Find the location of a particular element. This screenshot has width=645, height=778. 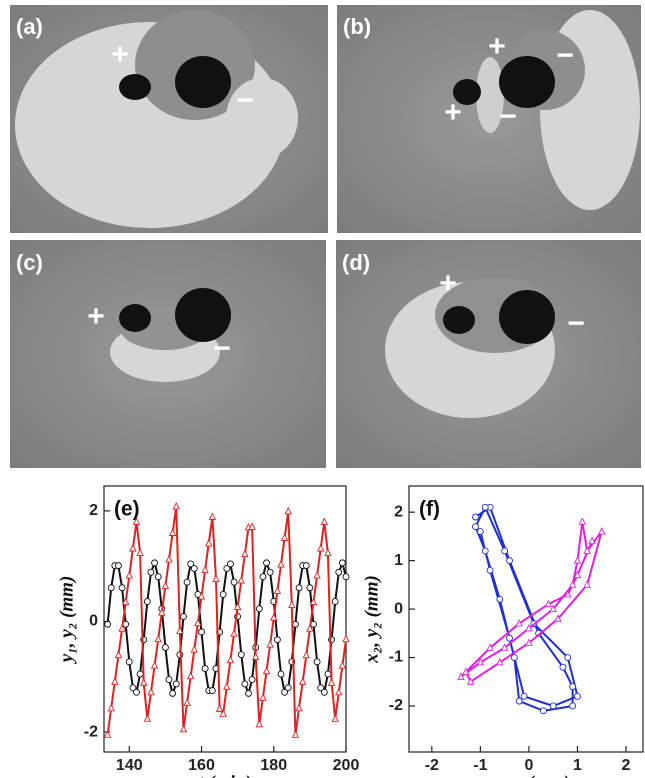

panel-d: (d) + − is located at coordinates (488, 354).